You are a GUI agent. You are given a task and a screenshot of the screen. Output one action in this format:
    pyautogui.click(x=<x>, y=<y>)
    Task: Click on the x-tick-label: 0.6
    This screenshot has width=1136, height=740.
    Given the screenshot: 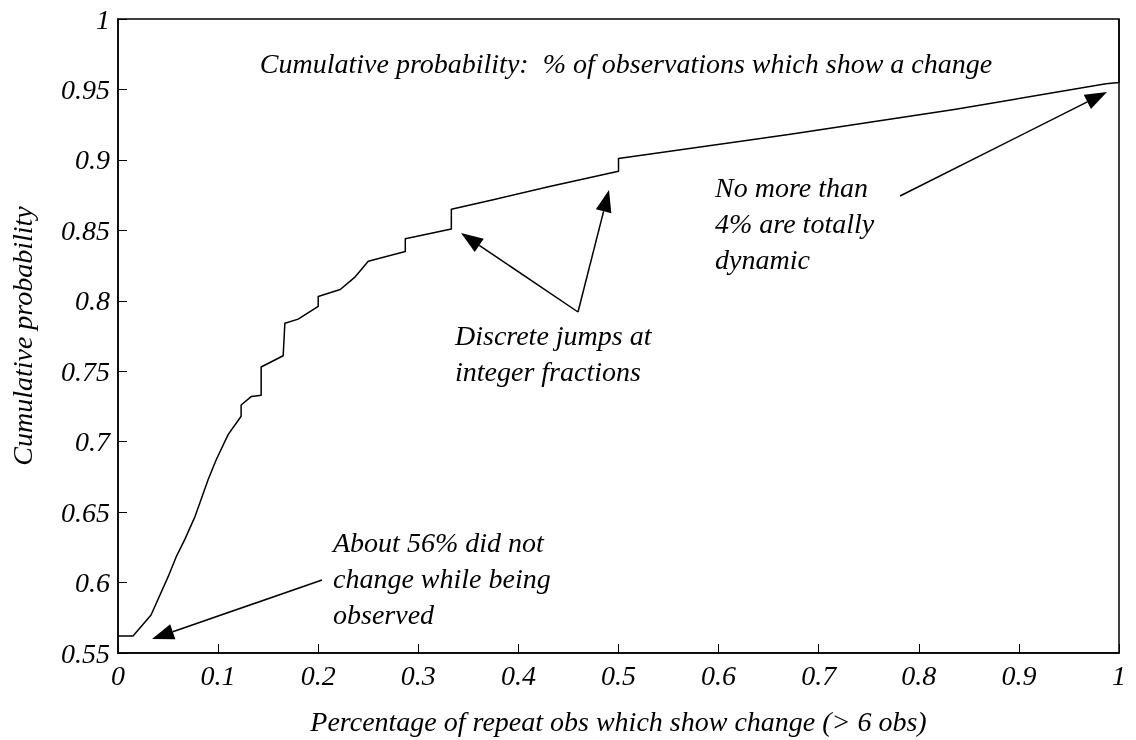 What is the action you would take?
    pyautogui.click(x=719, y=675)
    